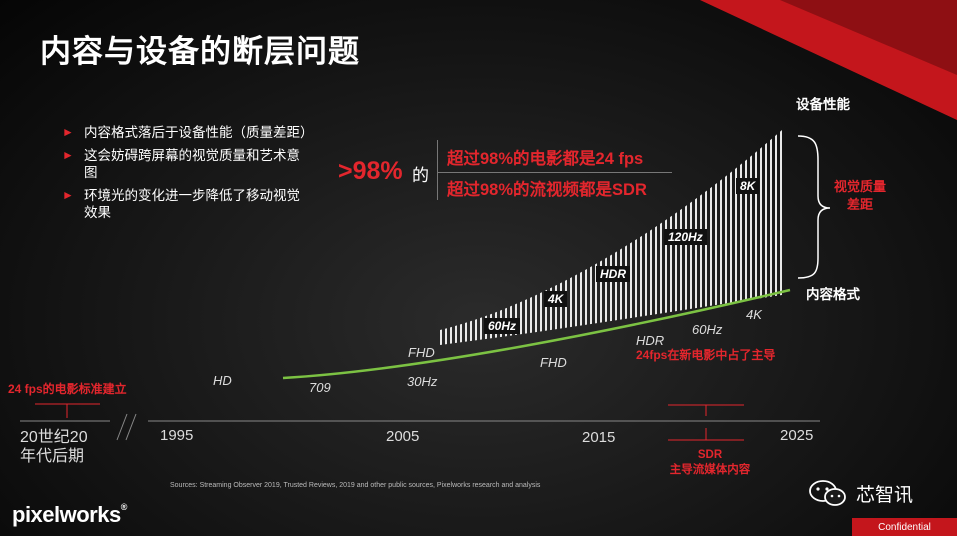 This screenshot has height=536, width=957. I want to click on bullet-item: ► 内容格式落后于设备性能（质量差距）, so click(188, 132).